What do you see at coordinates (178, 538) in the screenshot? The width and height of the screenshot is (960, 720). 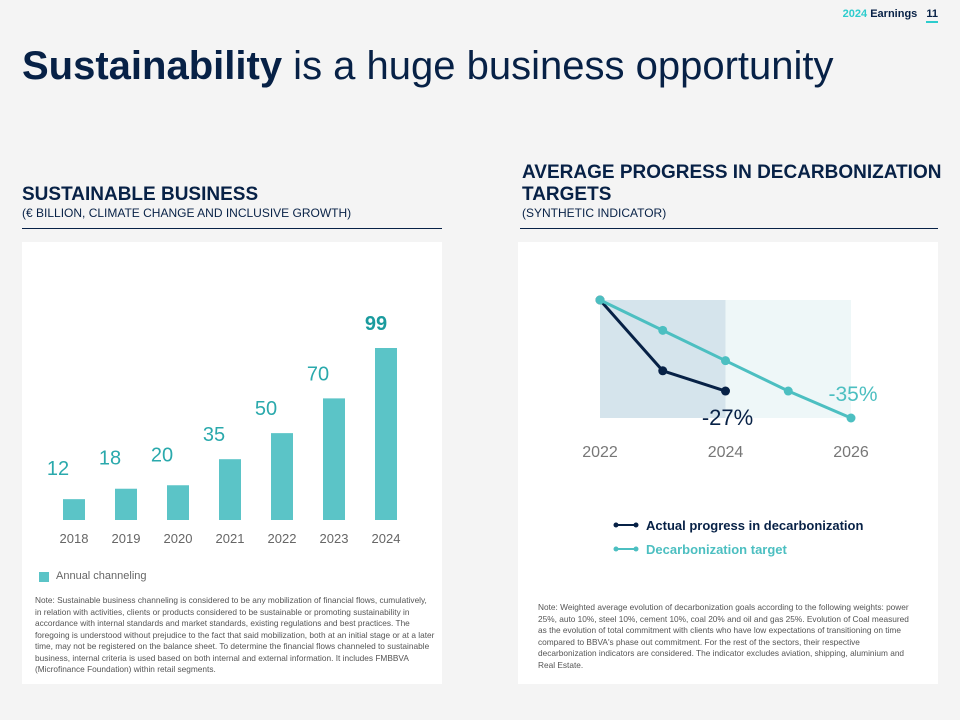 I see `x-tick-2020: 2020` at bounding box center [178, 538].